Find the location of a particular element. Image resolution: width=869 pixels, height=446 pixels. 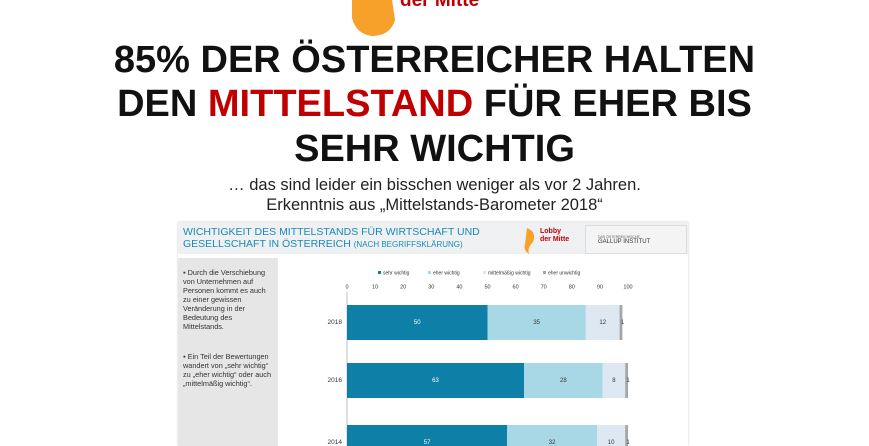

value-label: 32 is located at coordinates (552, 443).